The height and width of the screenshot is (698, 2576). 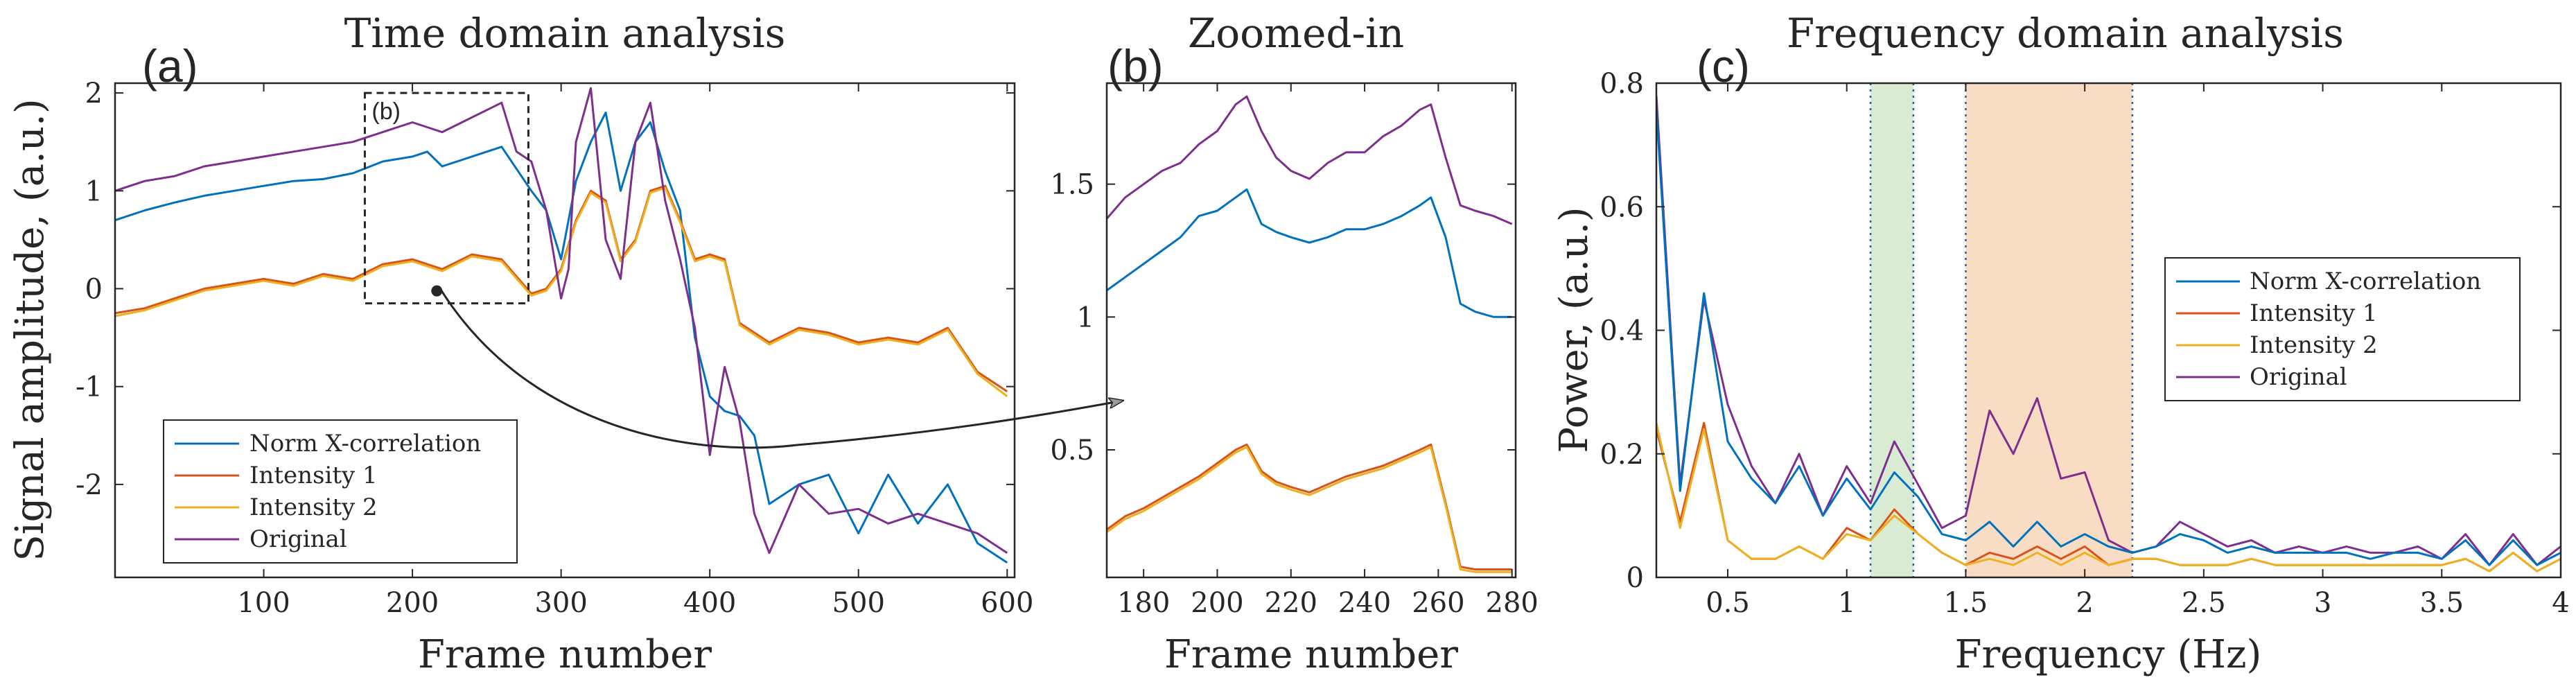 I want to click on xtick-label-c-1: 1, so click(x=1846, y=603).